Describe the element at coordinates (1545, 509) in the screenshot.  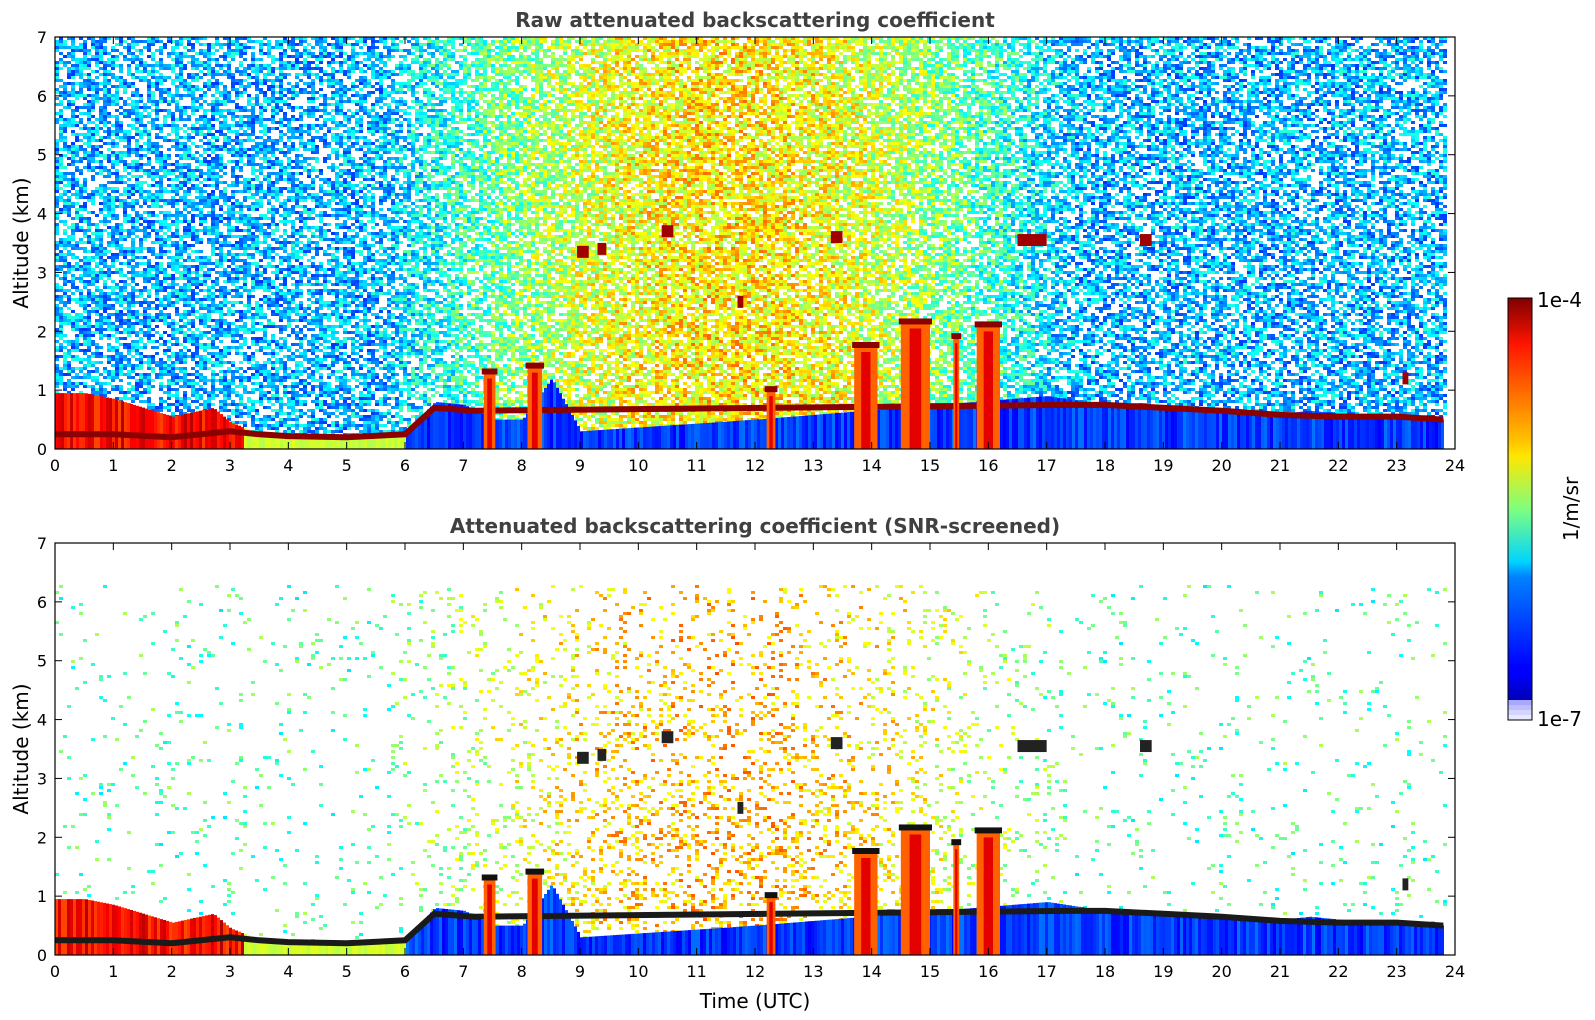
I see `colorbar: 1e-4 1e-7 1/m/sr` at that location.